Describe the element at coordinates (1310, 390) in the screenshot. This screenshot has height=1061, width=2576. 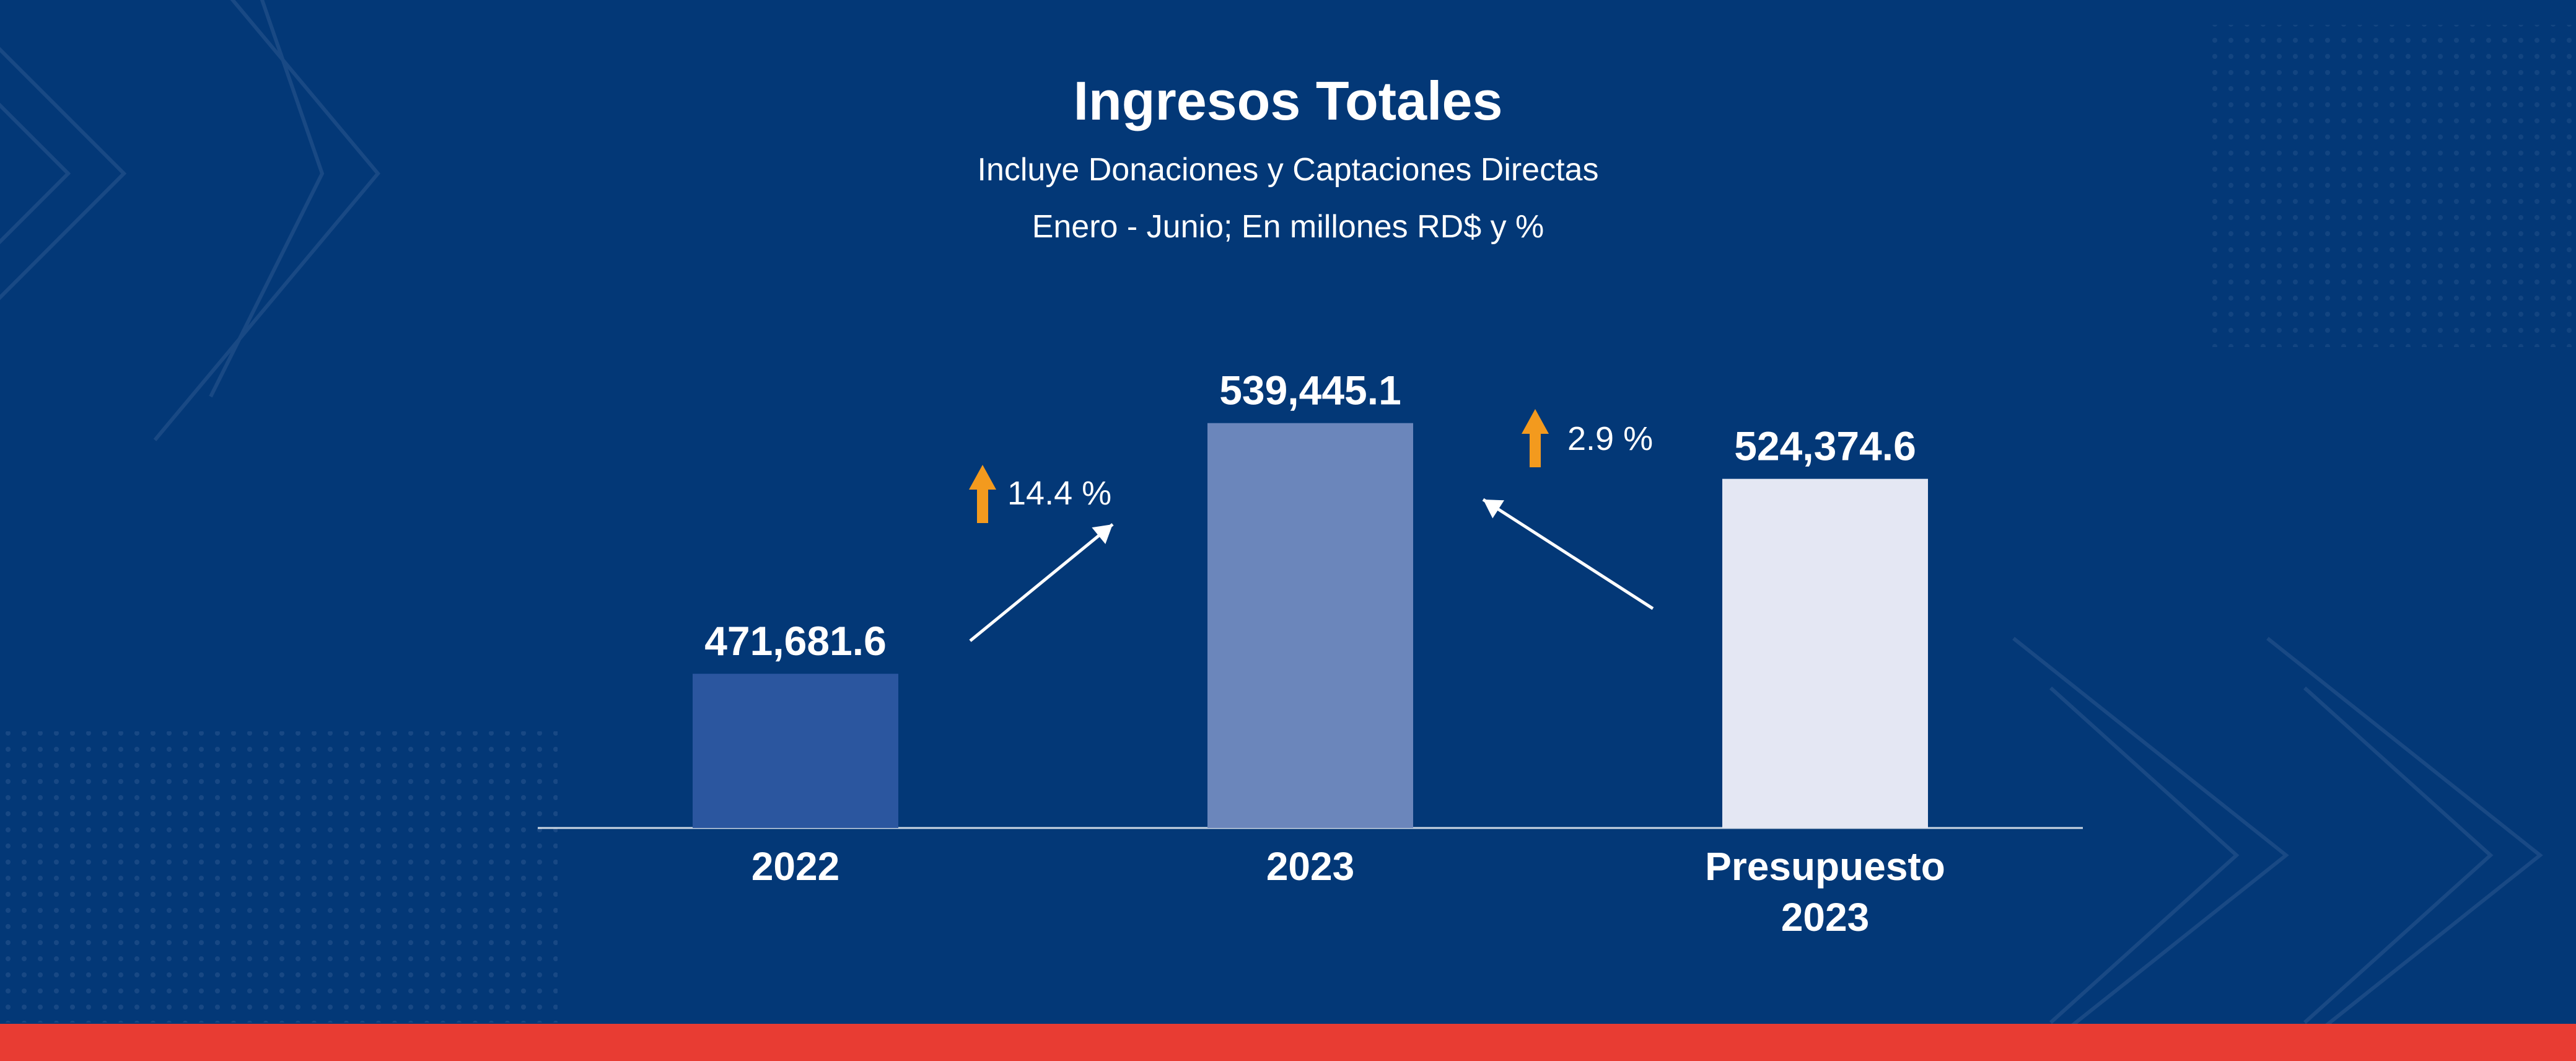
I see `data-label: 539,445.1` at that location.